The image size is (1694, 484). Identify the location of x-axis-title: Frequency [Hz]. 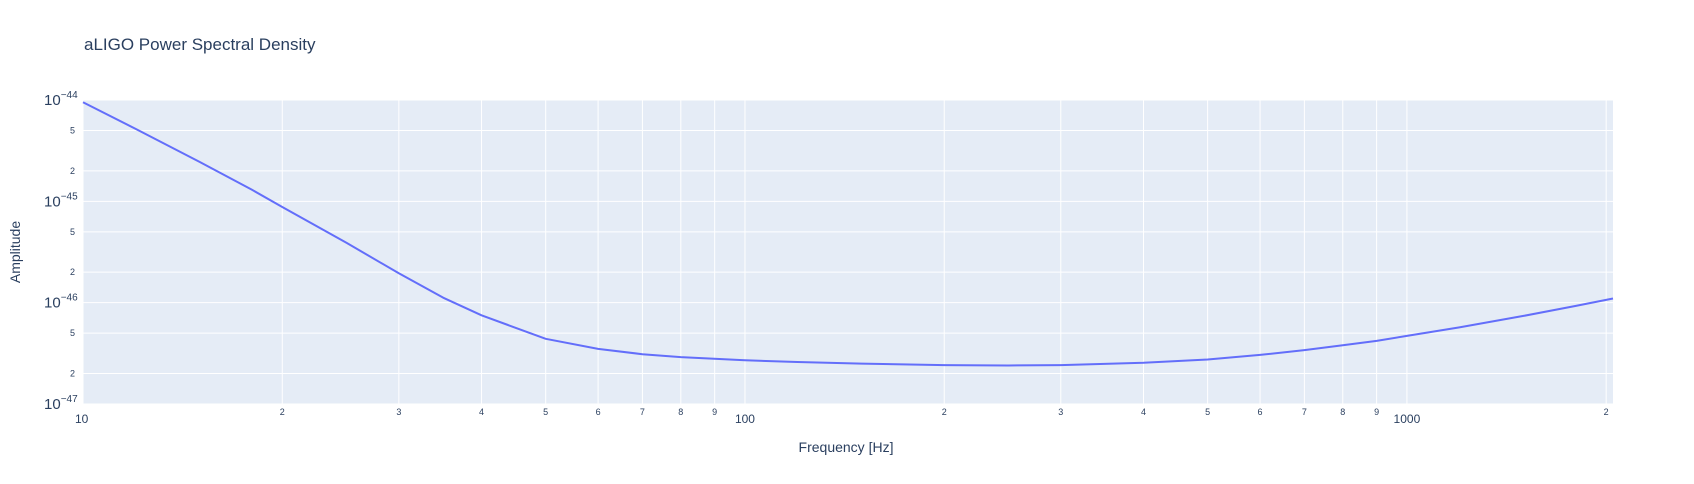
(846, 447).